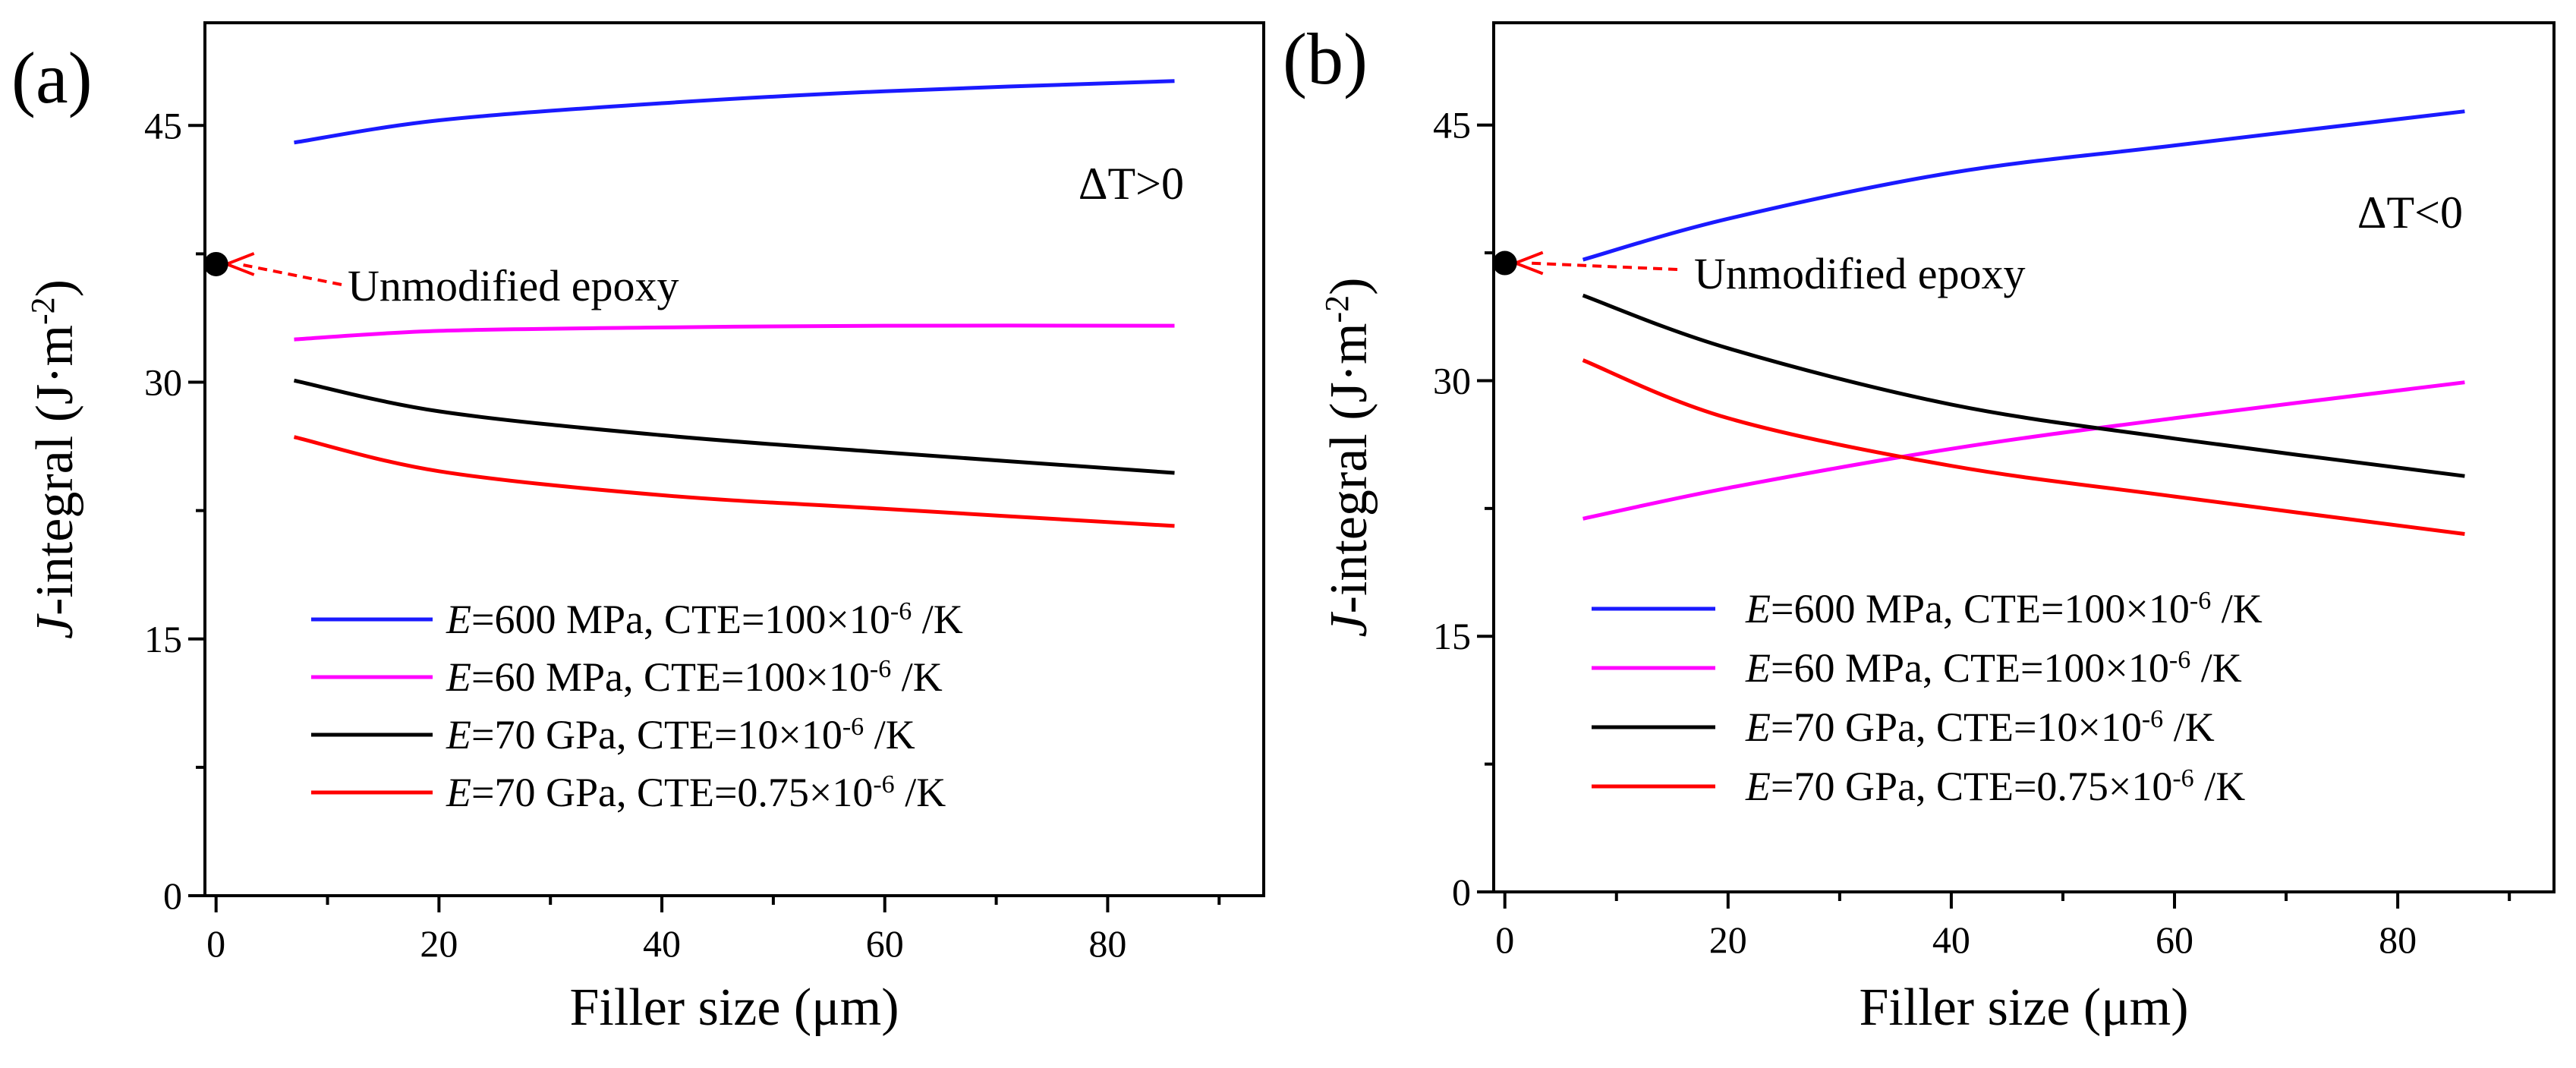 The image size is (2576, 1068). What do you see at coordinates (52, 77) in the screenshot?
I see `panel-label: (a)` at bounding box center [52, 77].